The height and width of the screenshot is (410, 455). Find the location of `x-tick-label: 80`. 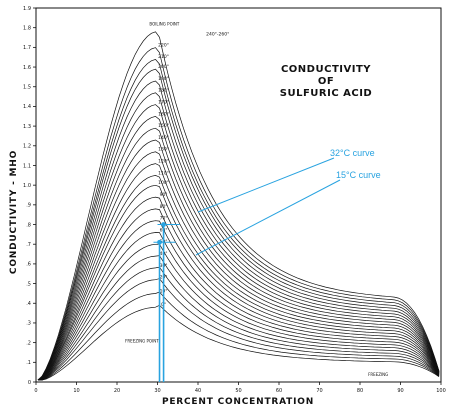

x-tick-label: 80 is located at coordinates (360, 391).